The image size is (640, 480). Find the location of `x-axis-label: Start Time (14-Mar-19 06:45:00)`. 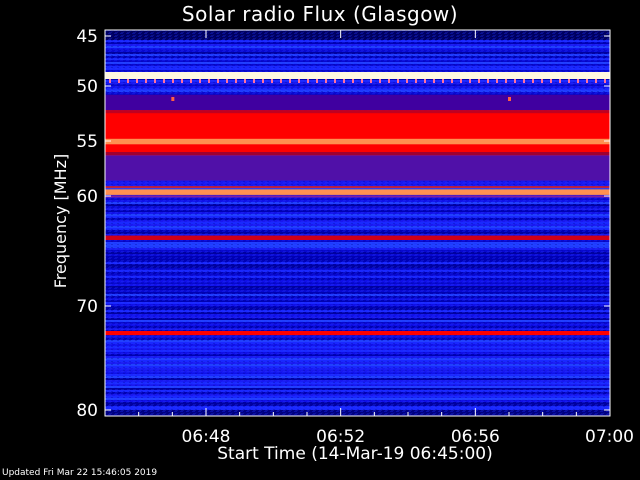

x-axis-label: Start Time (14-Mar-19 06:45:00) is located at coordinates (355, 454).